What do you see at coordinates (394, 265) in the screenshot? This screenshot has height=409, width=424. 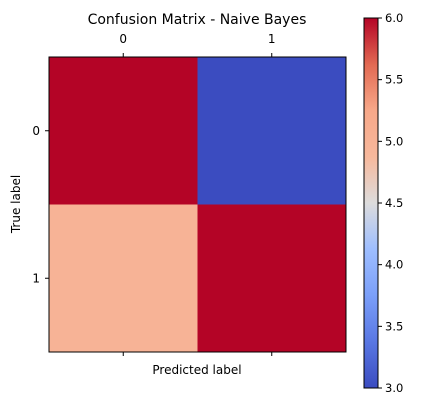 I see `colorbar-tick-label: 4.0` at bounding box center [394, 265].